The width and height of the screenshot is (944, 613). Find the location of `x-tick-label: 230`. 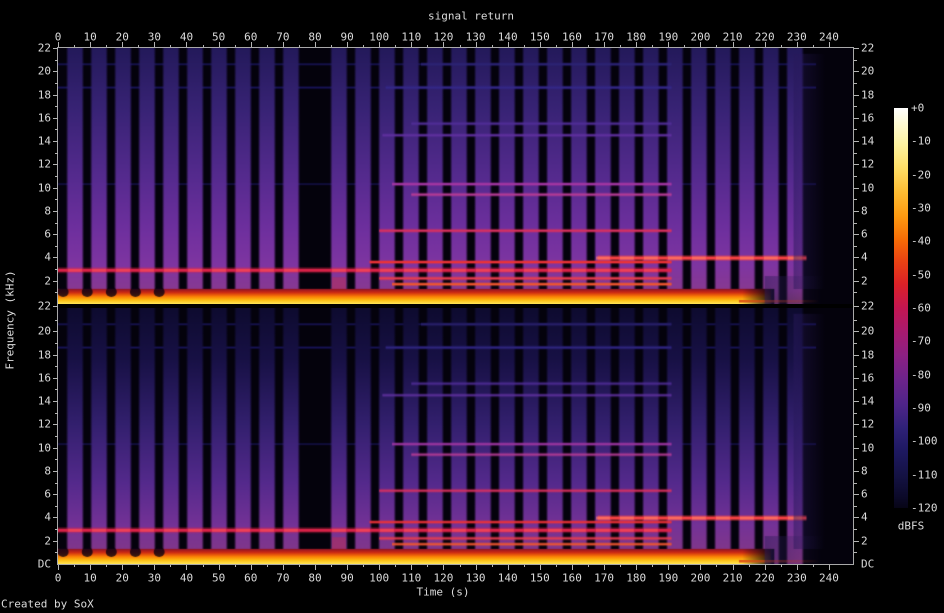

x-tick-label: 230 is located at coordinates (796, 578).